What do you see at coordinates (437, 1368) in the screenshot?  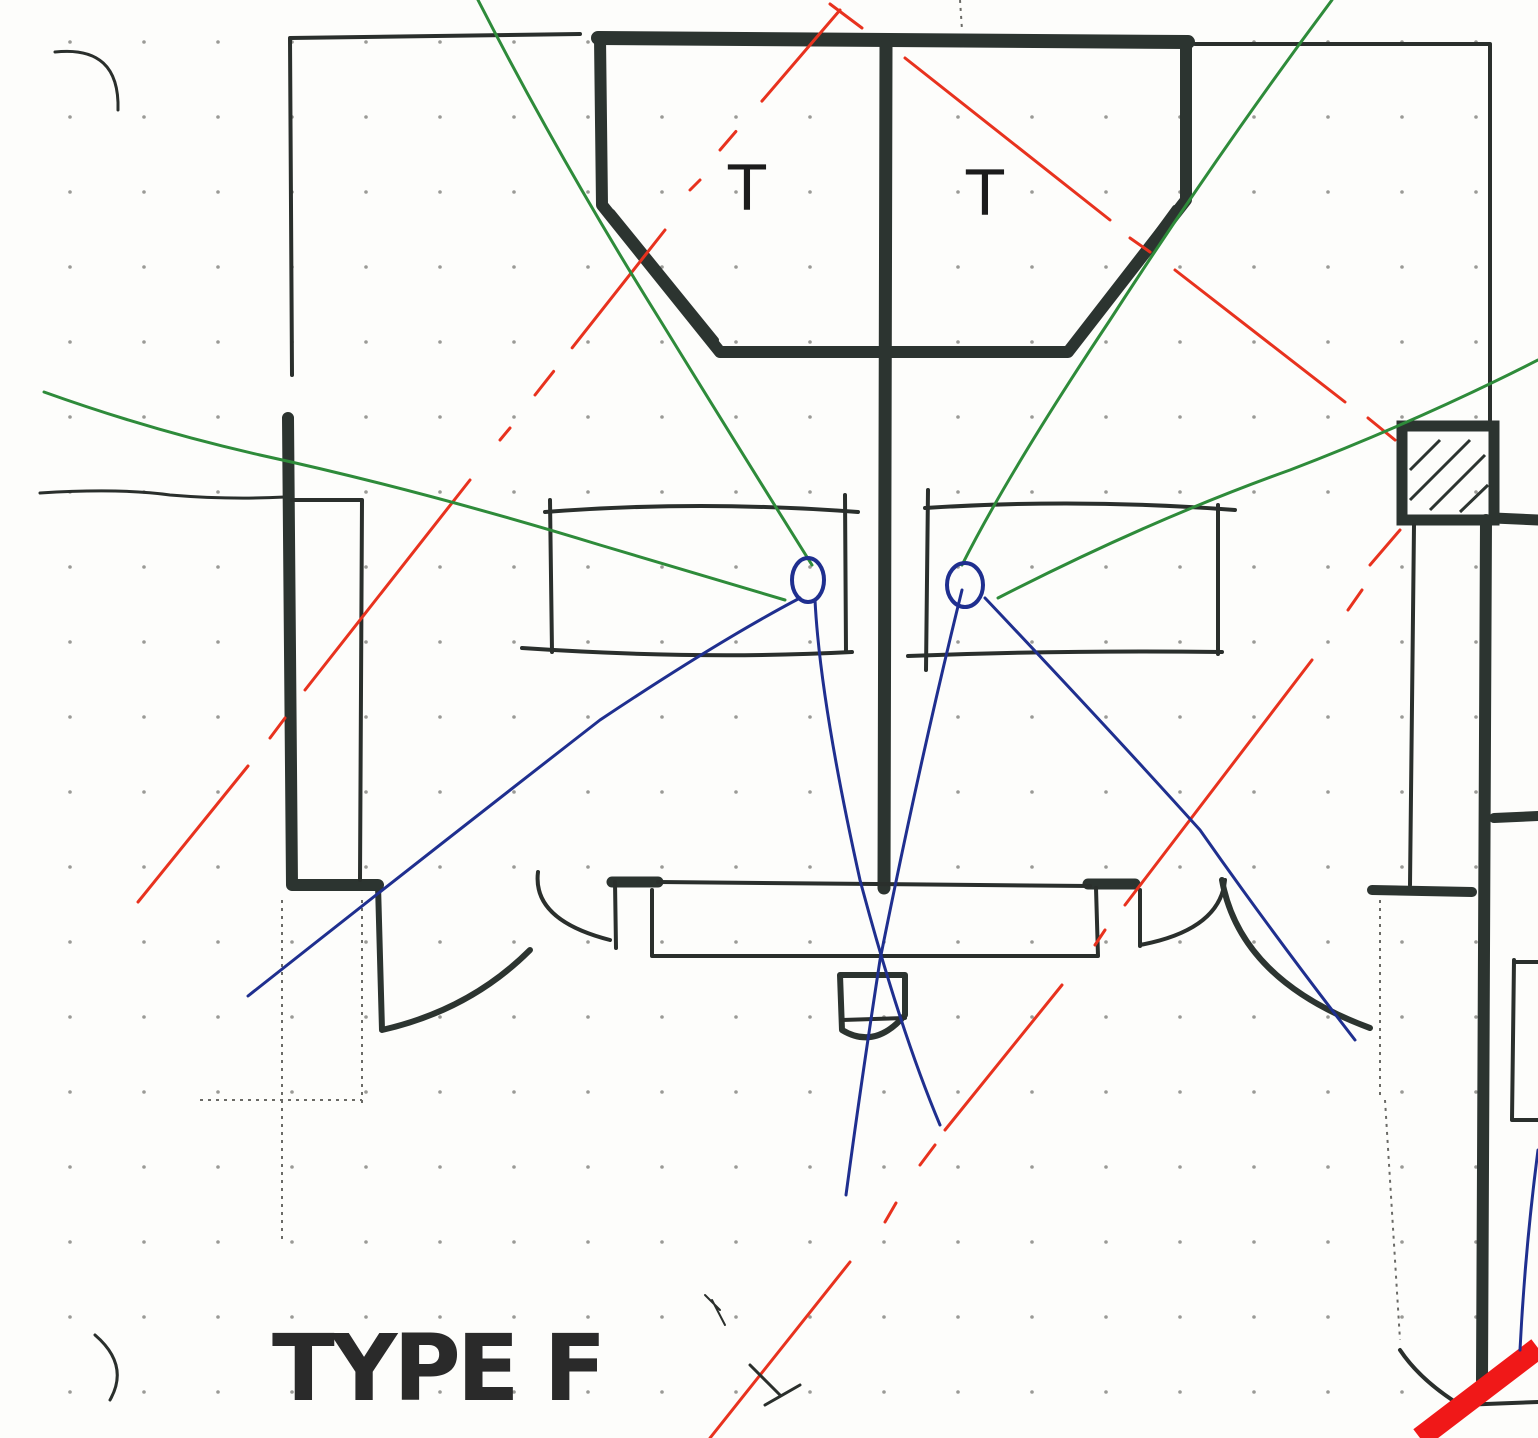 I see `sheet-title: TYPE F` at bounding box center [437, 1368].